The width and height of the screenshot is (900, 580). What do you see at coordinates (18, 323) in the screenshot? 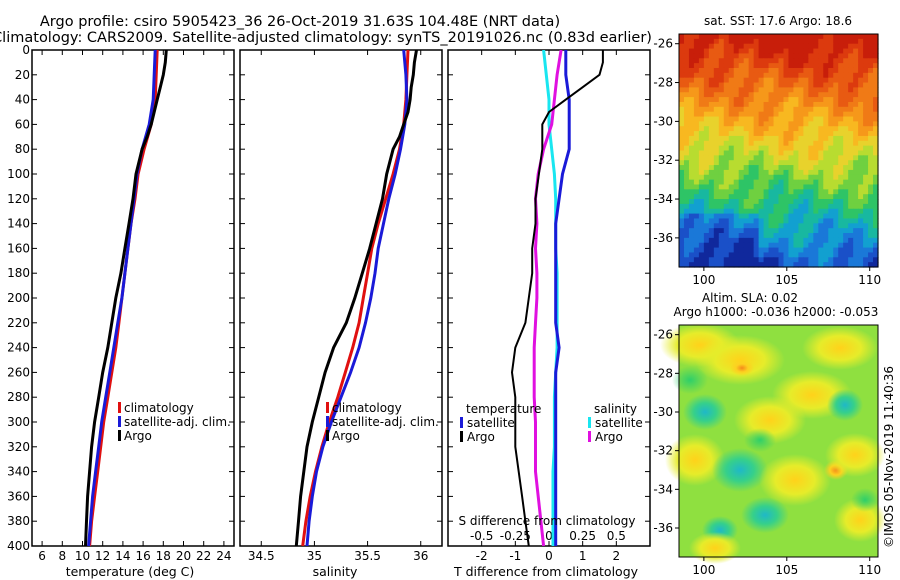
I see `depth-tick-label: 220` at bounding box center [18, 323].